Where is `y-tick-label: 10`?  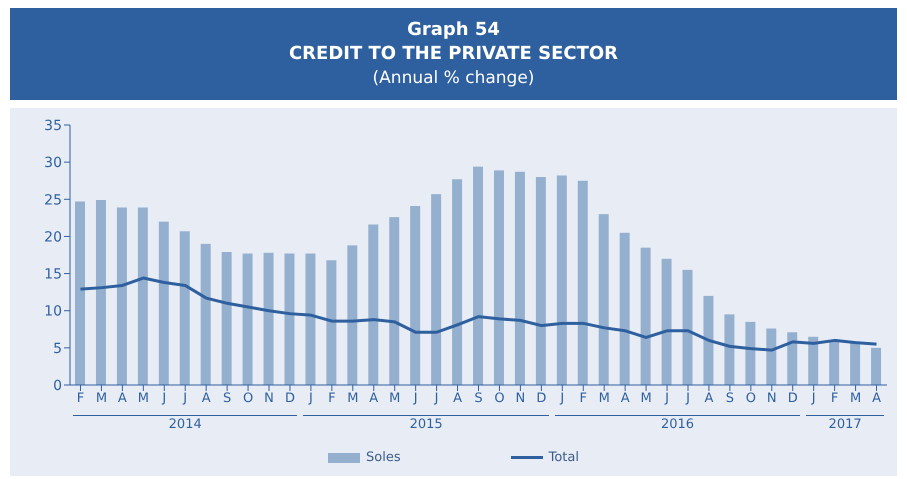
y-tick-label: 10 is located at coordinates (53, 312).